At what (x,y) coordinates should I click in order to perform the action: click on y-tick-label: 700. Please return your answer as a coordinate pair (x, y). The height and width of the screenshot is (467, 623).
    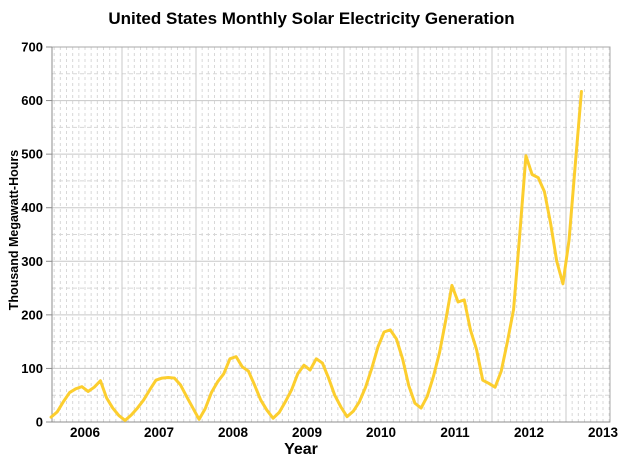
    Looking at the image, I should click on (32, 47).